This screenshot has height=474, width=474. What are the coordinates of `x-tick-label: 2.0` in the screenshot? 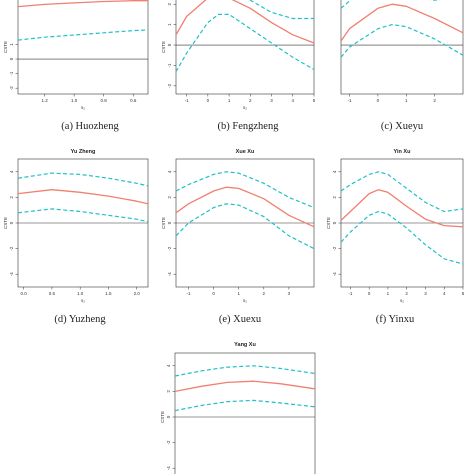 It's located at (137, 293).